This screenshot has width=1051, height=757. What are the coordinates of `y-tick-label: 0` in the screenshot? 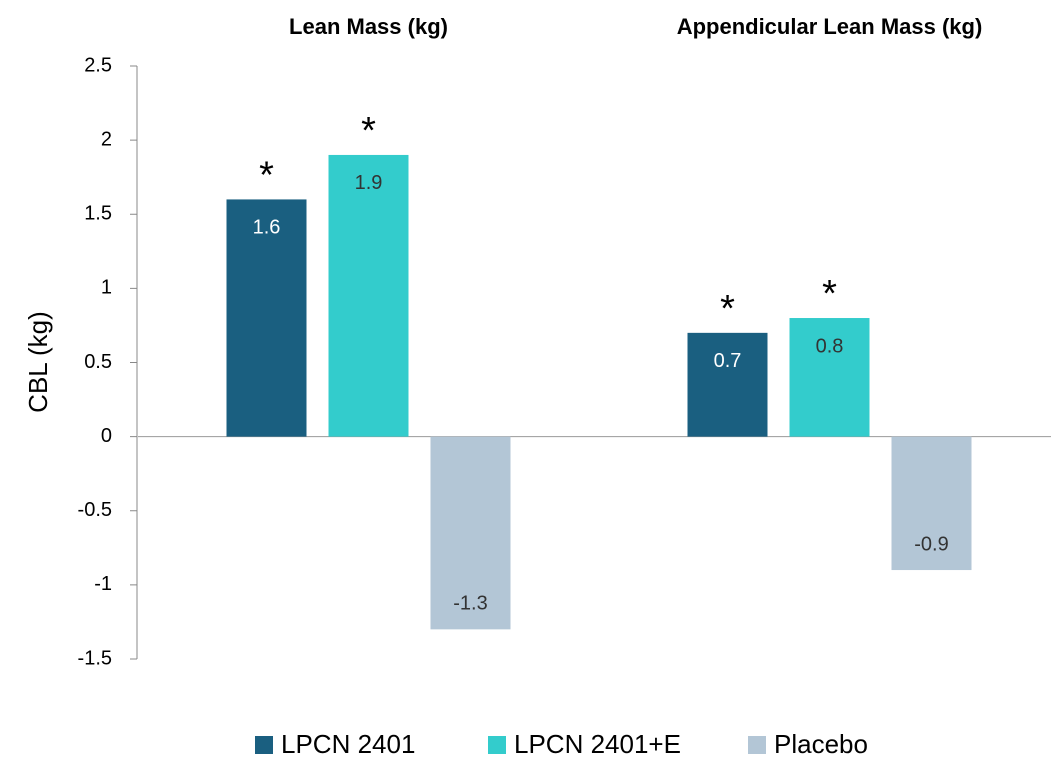 It's located at (106, 436).